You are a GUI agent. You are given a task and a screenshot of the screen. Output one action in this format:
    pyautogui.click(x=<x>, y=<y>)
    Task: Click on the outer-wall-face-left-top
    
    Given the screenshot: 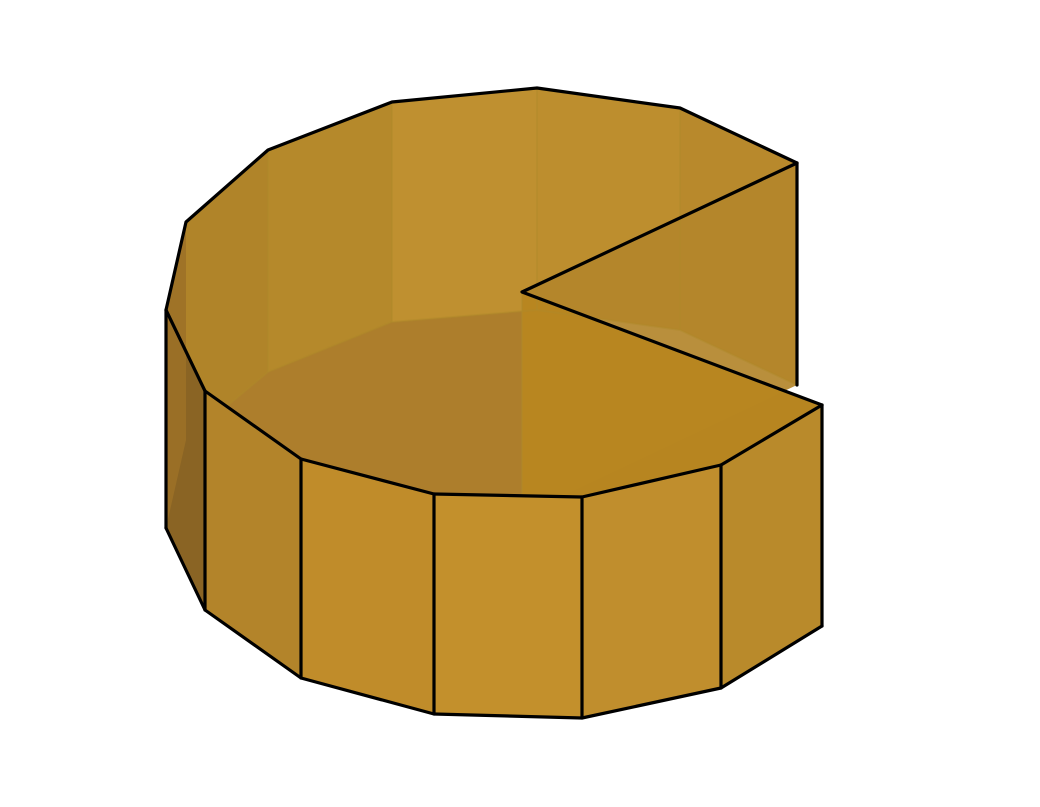 What is the action you would take?
    pyautogui.click(x=176, y=375)
    